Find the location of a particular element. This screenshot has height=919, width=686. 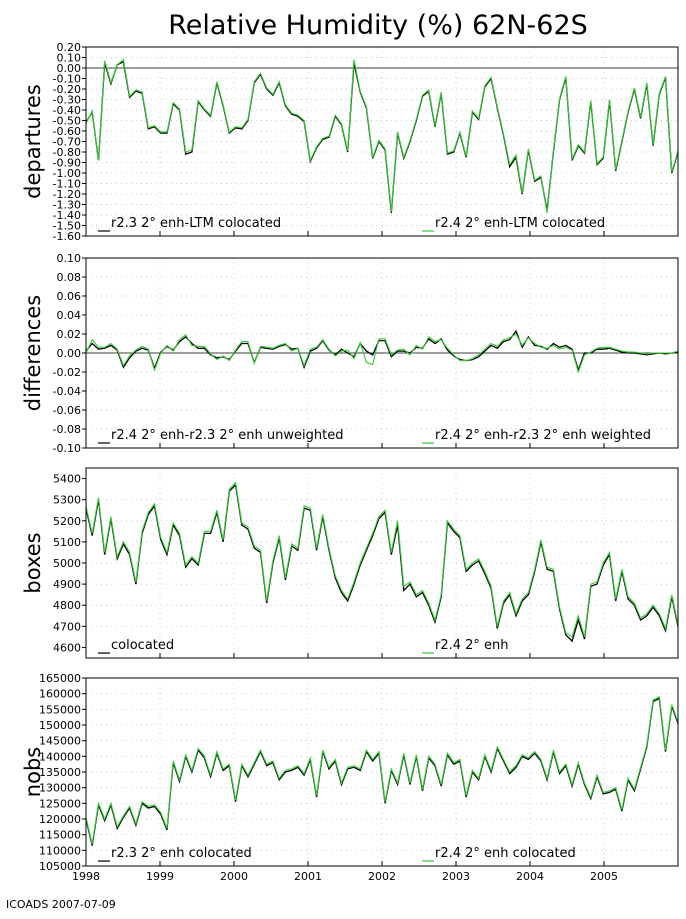

legend-label: r2.4 2° enh-LTM colocated is located at coordinates (520, 223).